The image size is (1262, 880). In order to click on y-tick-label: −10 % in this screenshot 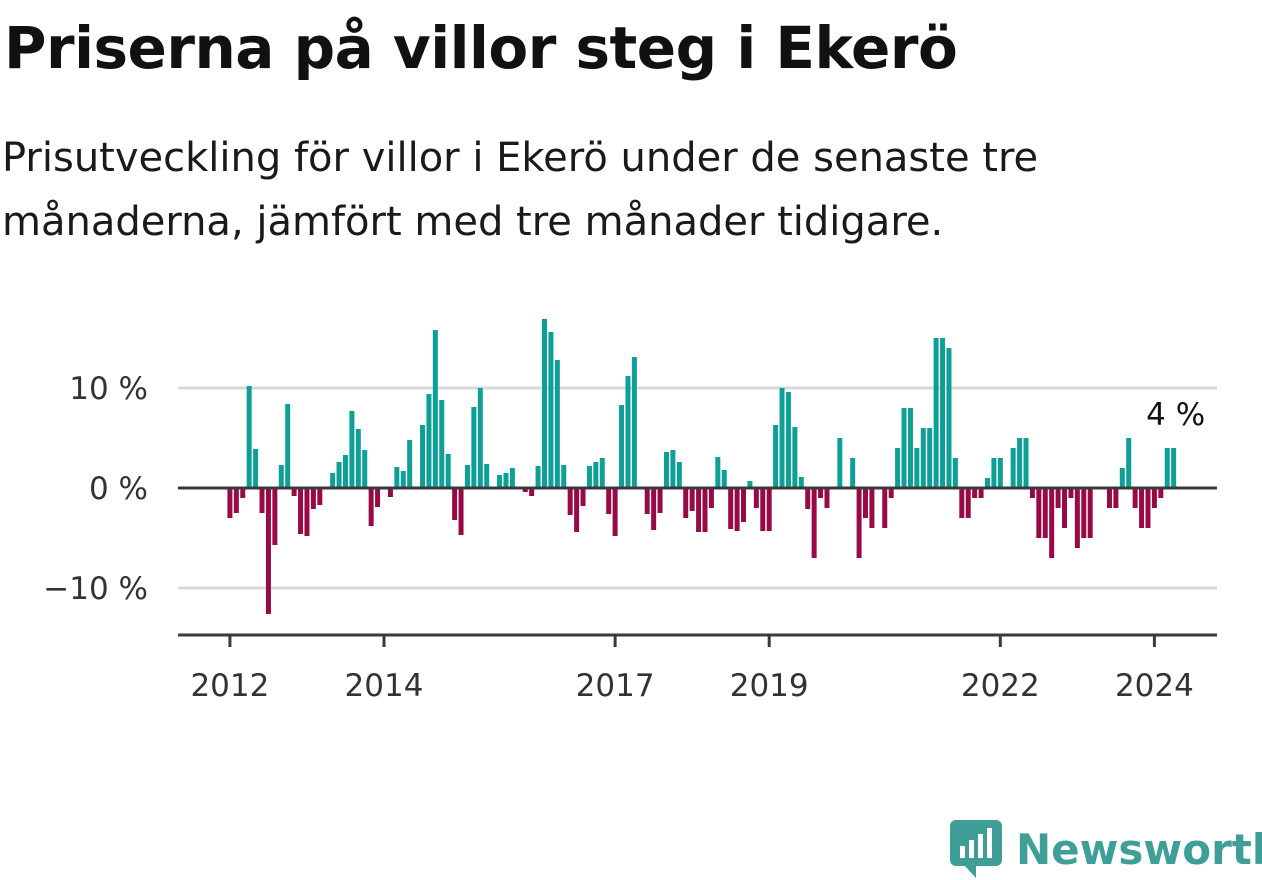, I will do `click(95, 589)`.